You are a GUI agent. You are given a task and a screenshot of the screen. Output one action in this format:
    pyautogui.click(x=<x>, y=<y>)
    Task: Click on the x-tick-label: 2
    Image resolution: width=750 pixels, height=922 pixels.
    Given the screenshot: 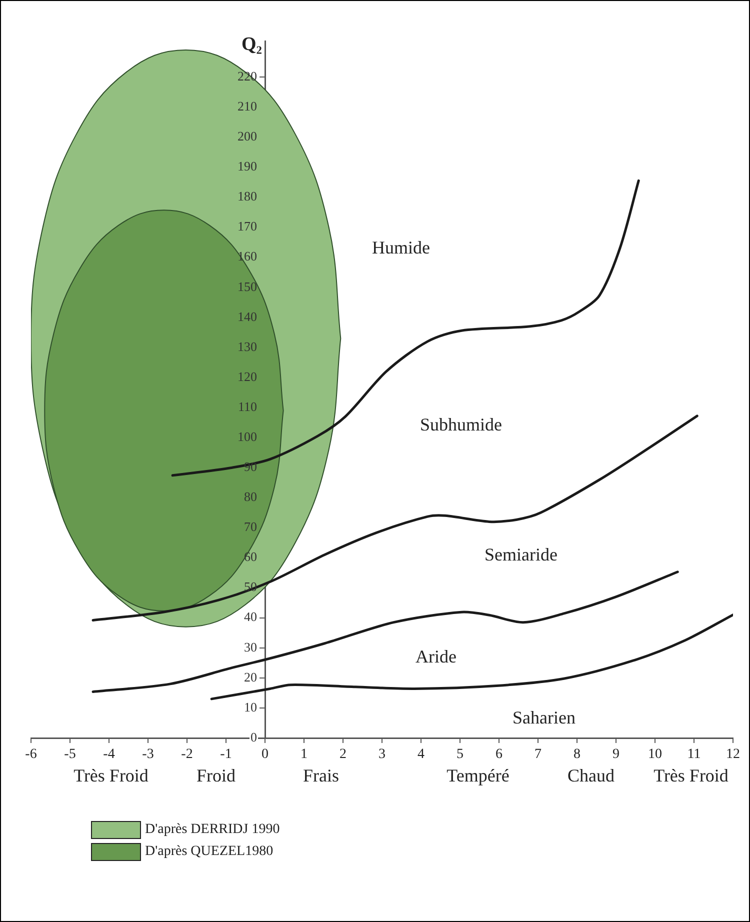 What is the action you would take?
    pyautogui.click(x=343, y=754)
    